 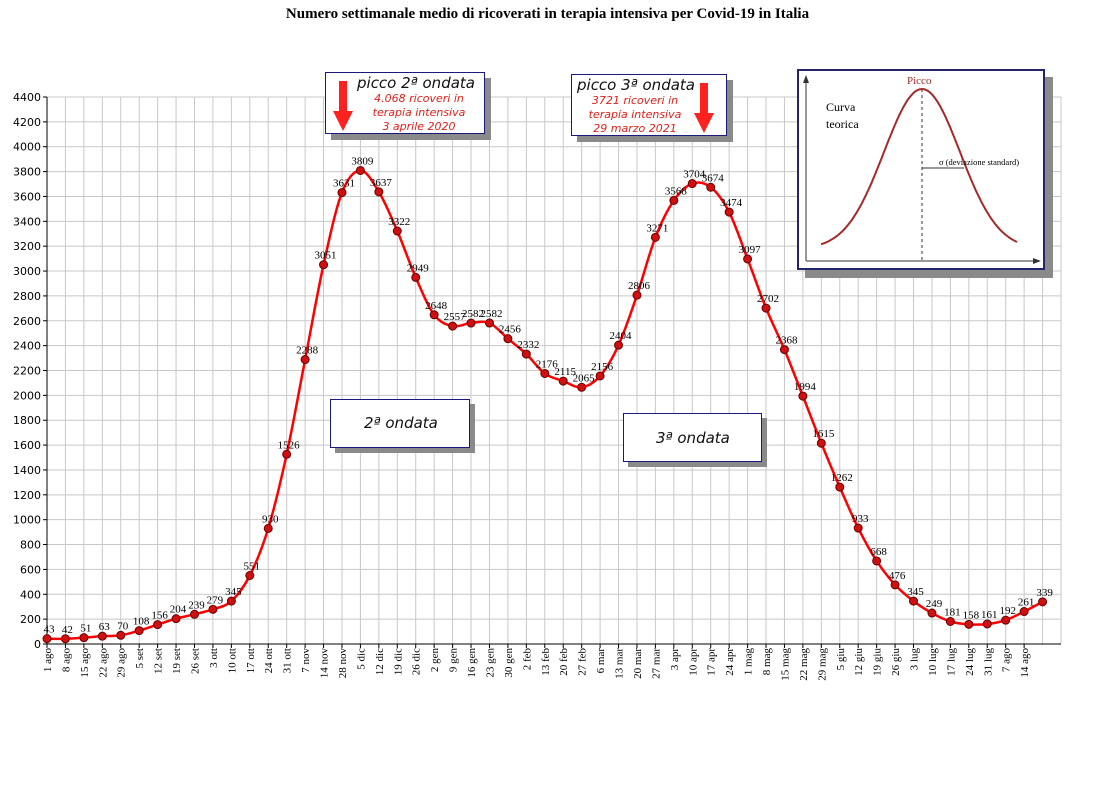 What do you see at coordinates (693, 662) in the screenshot?
I see `x-tick-label: 10 apr` at bounding box center [693, 662].